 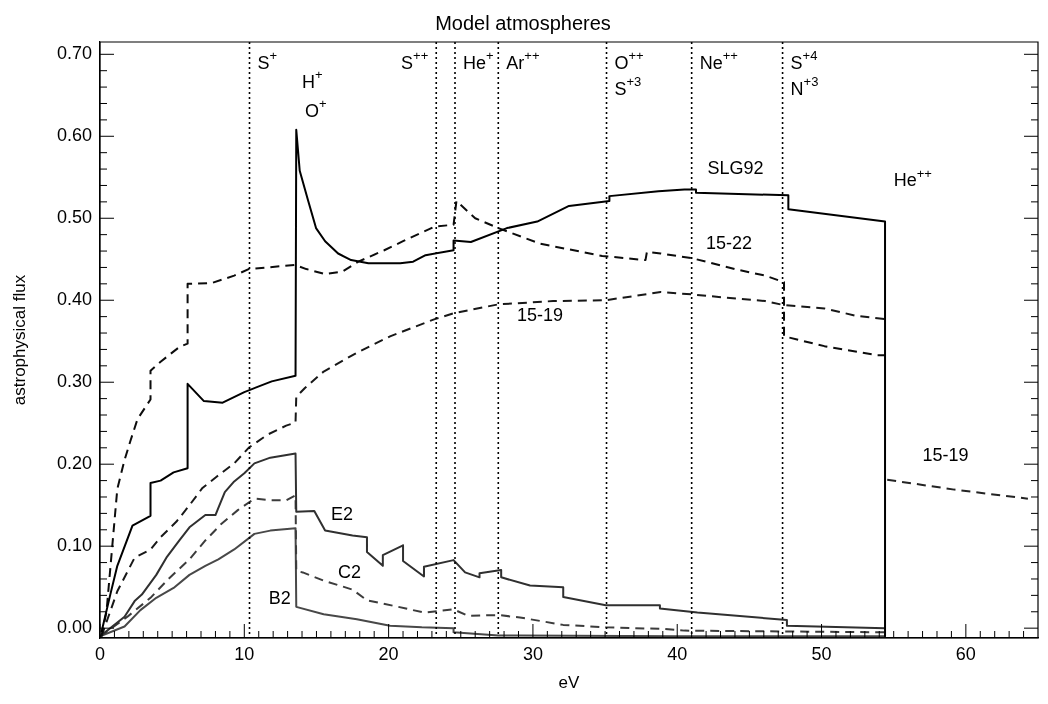 What do you see at coordinates (19, 340) in the screenshot?
I see `y-axis-title: astrophysical flux` at bounding box center [19, 340].